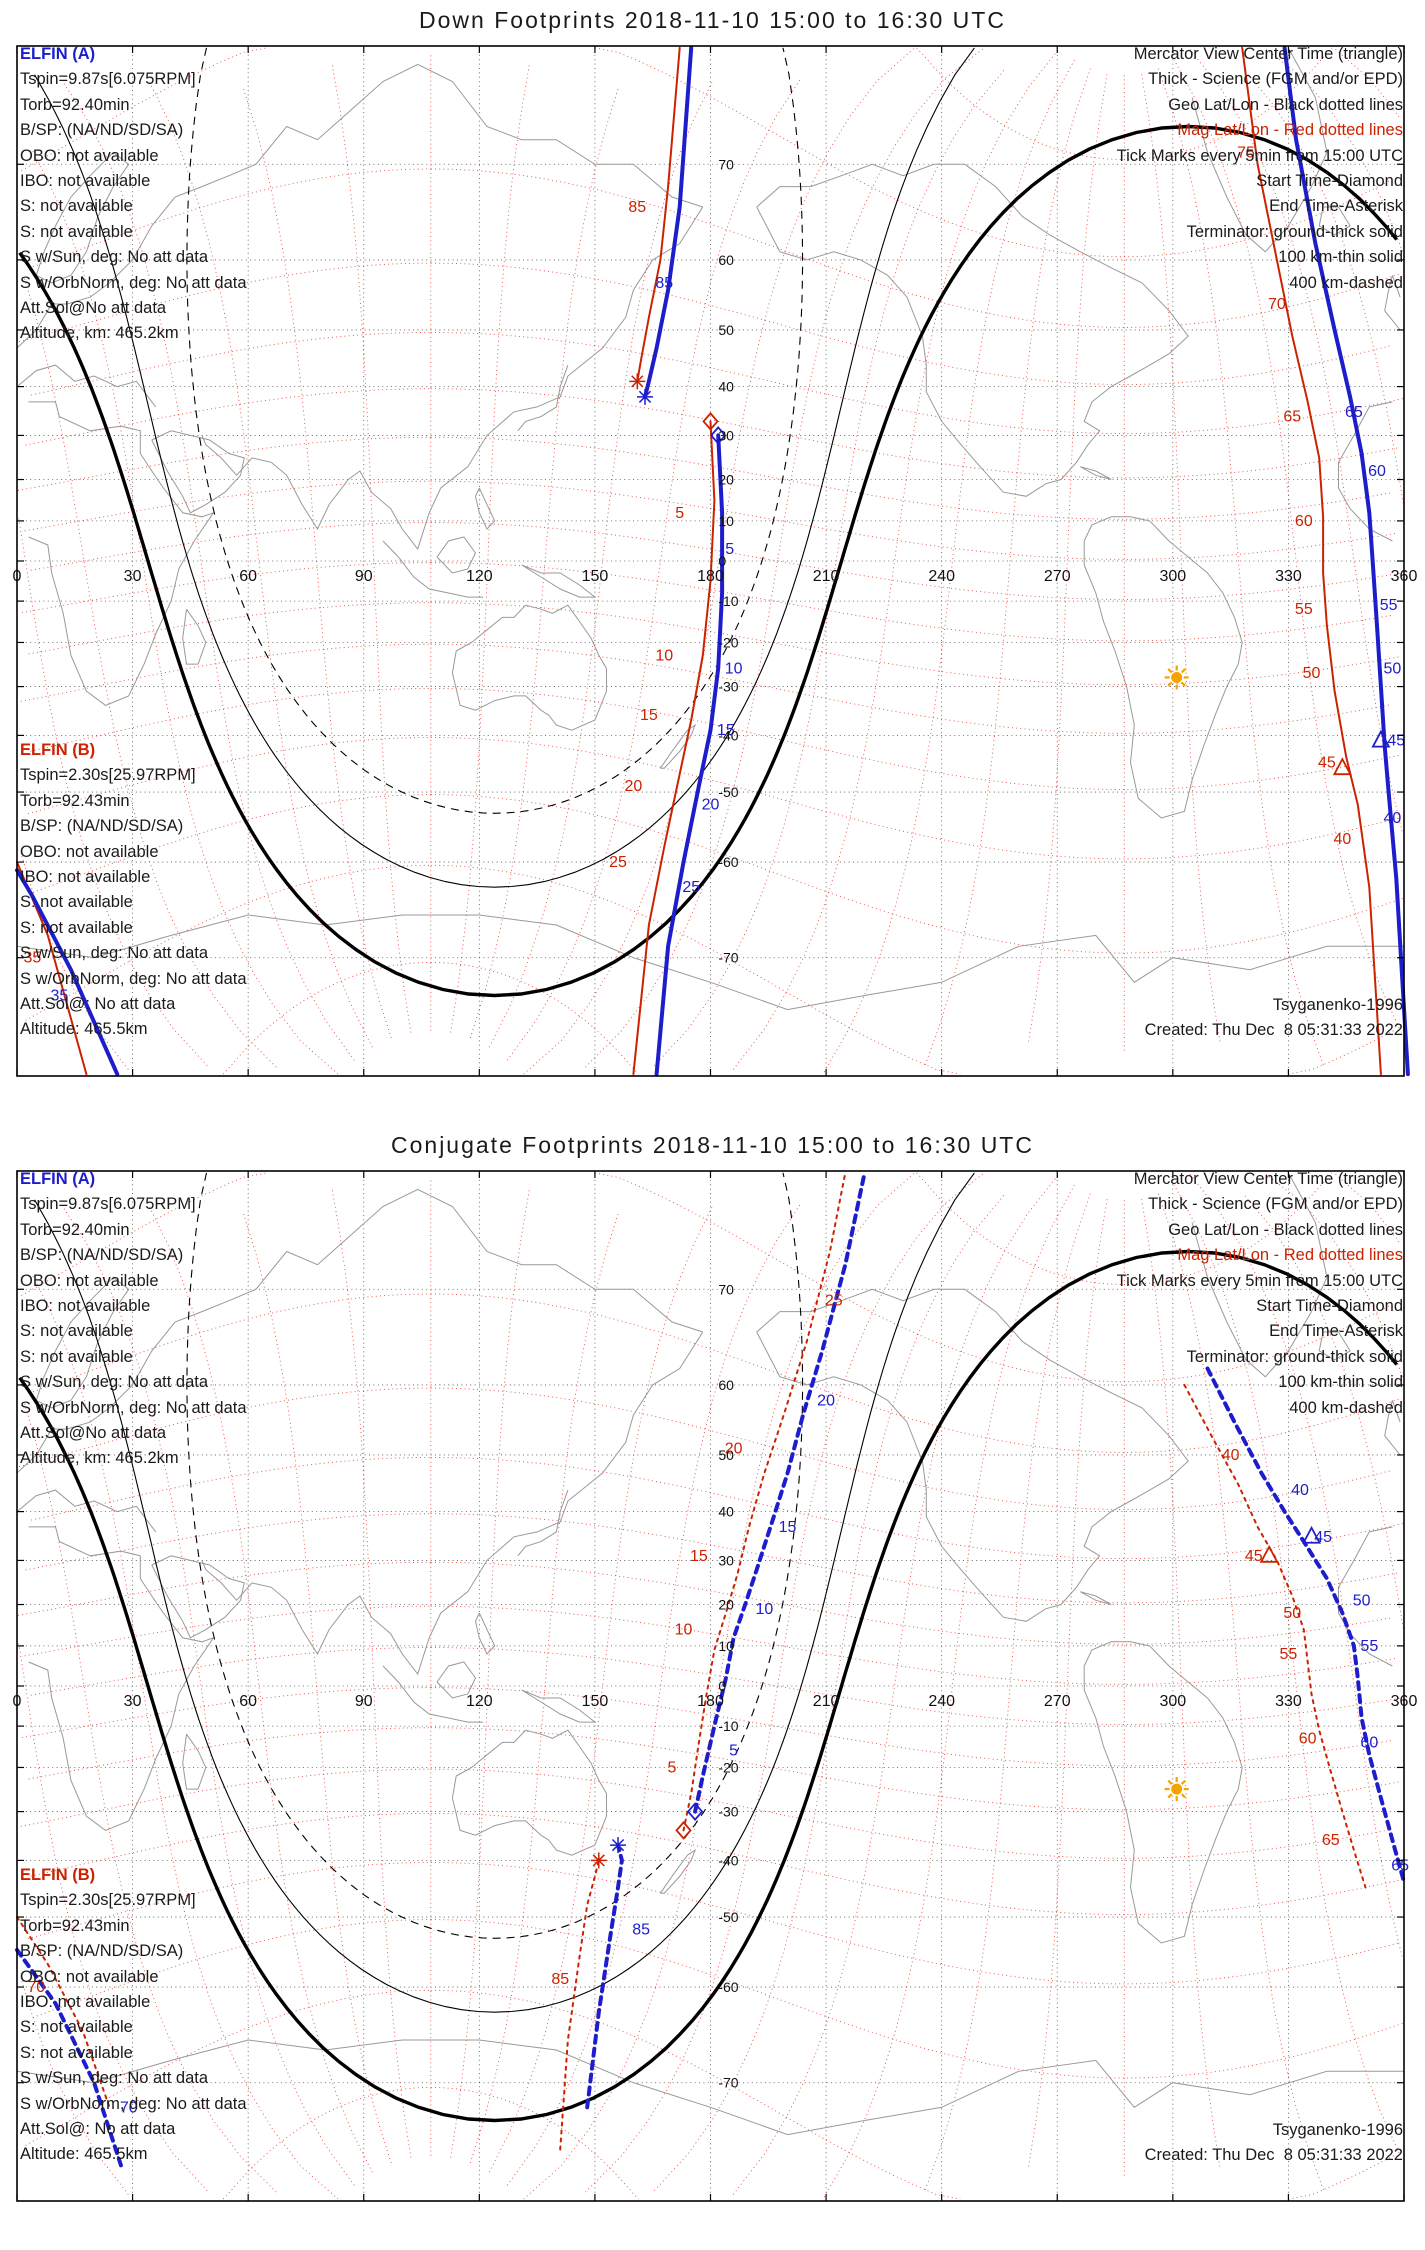  I want to click on minute-label-elfin-b: 60, so click(1308, 1738).